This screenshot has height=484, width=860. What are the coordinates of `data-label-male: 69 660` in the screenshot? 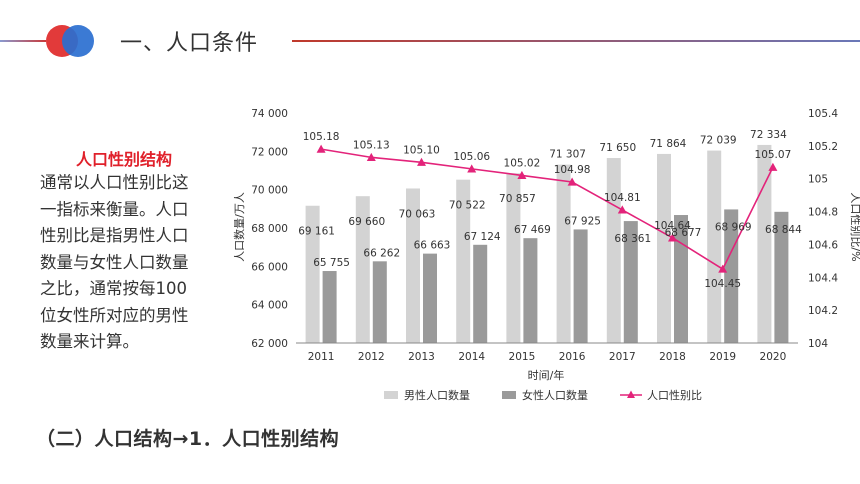 It's located at (366, 222).